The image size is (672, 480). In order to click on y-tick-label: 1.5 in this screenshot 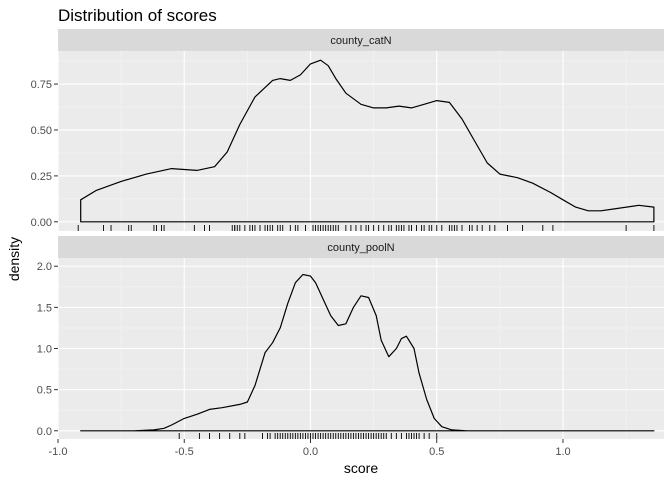, I will do `click(44, 308)`.